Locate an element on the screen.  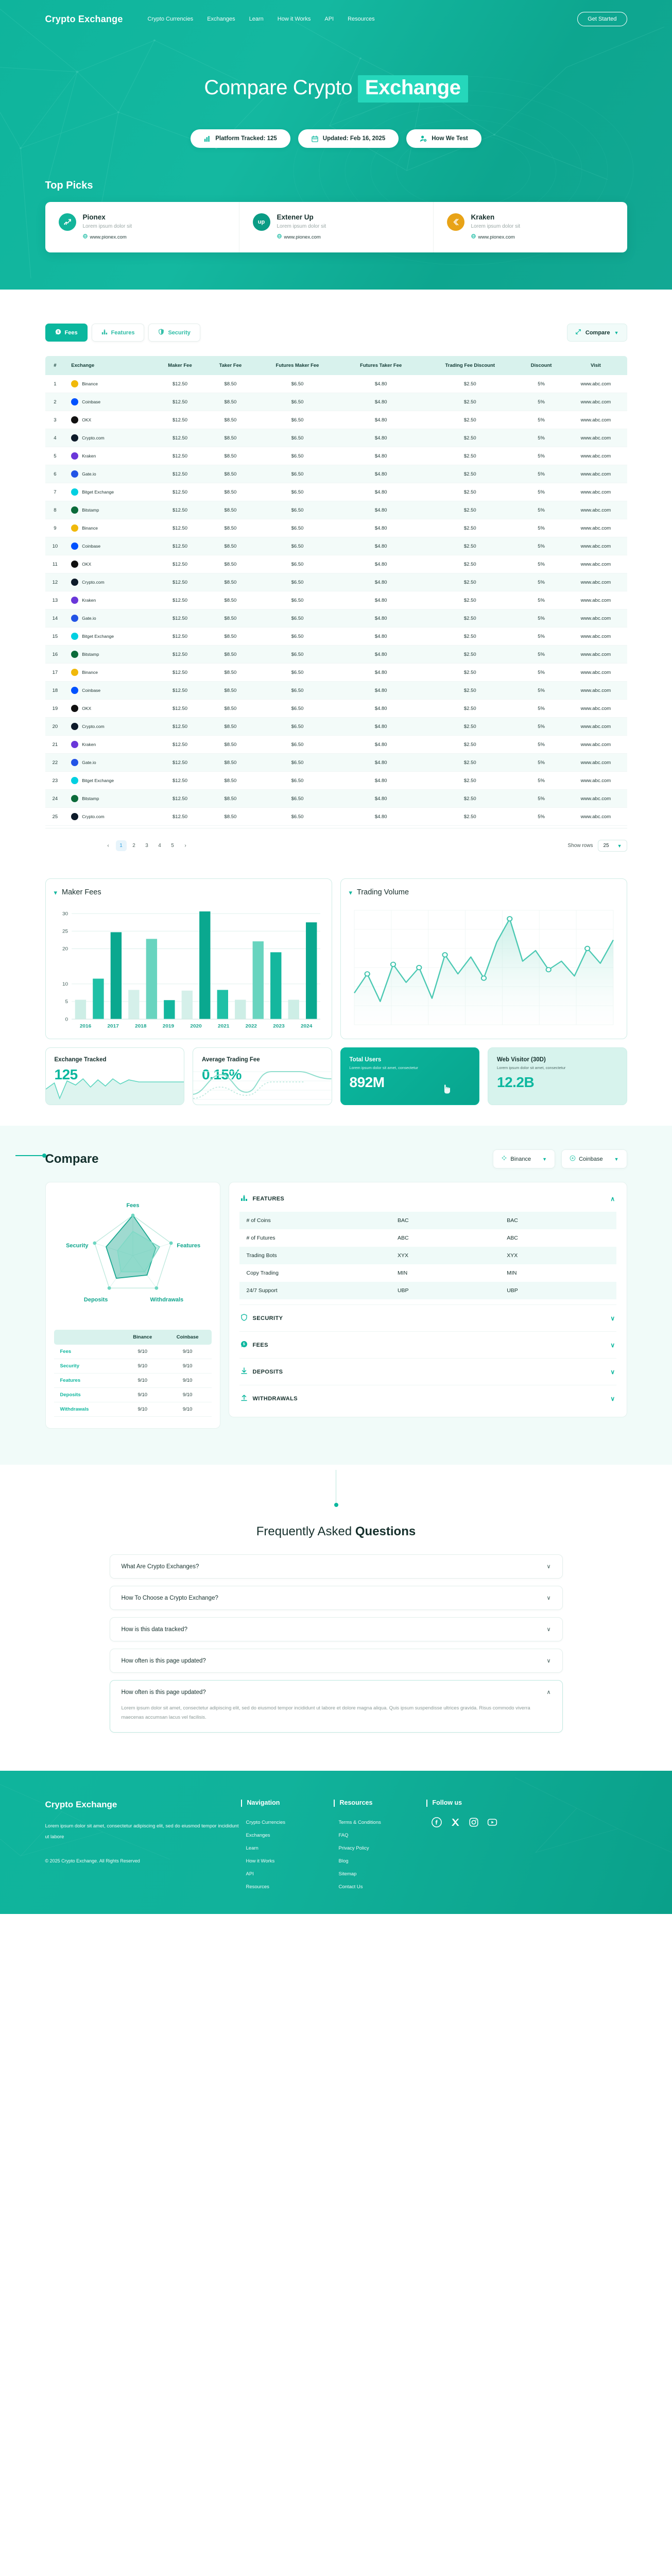
trading-volume-chart-header: ▾ Trading Volume is located at coordinates (484, 892).